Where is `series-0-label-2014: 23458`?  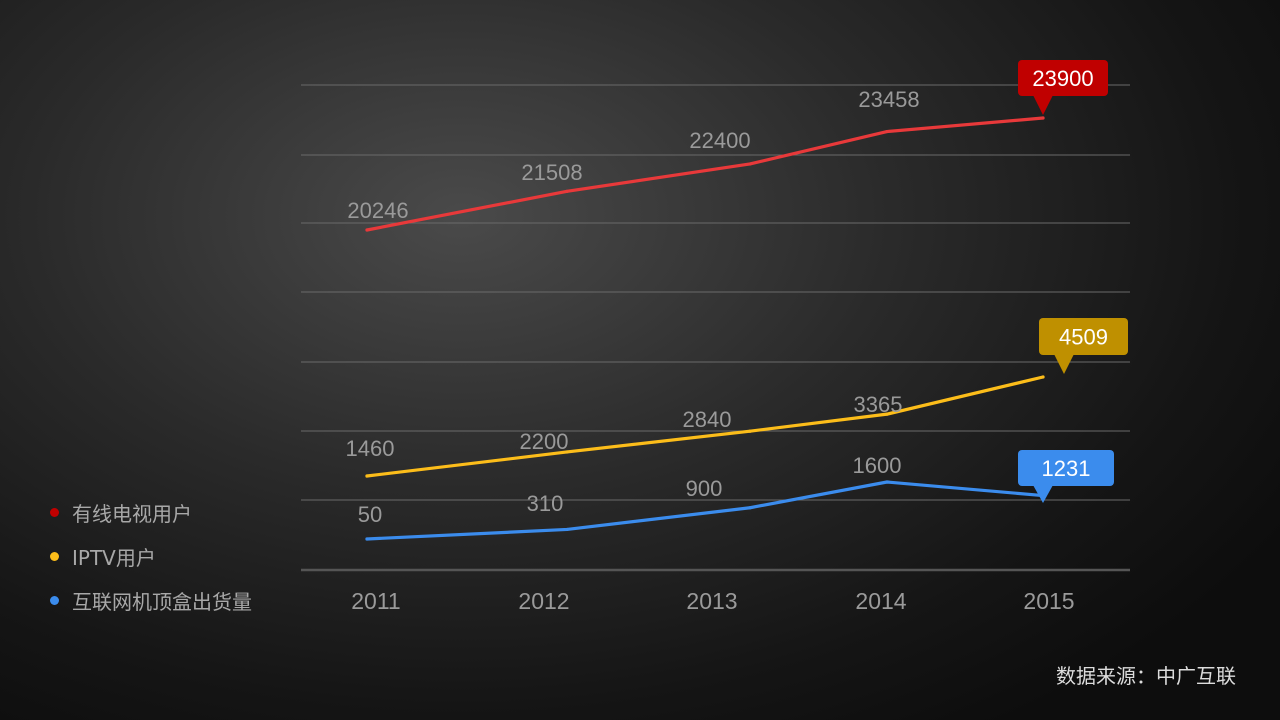 series-0-label-2014: 23458 is located at coordinates (888, 99).